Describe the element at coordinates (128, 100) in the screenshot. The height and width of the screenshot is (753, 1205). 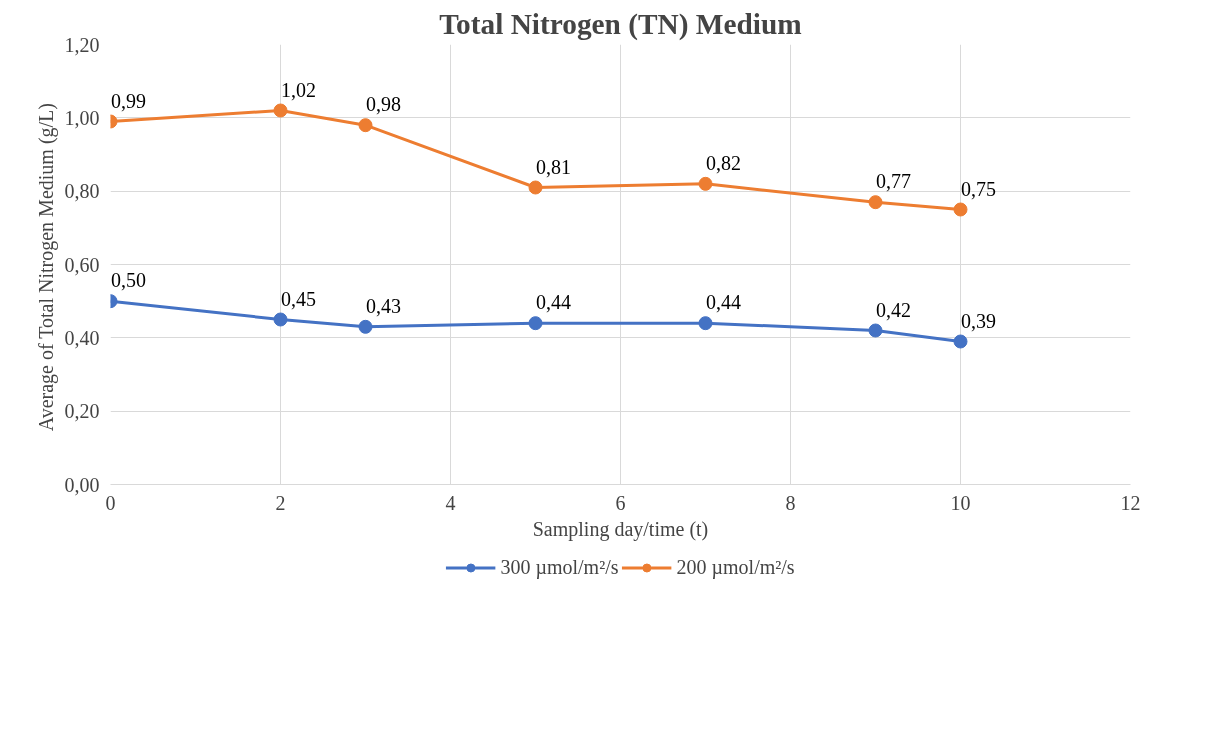
I see `data-label: 0,99` at that location.